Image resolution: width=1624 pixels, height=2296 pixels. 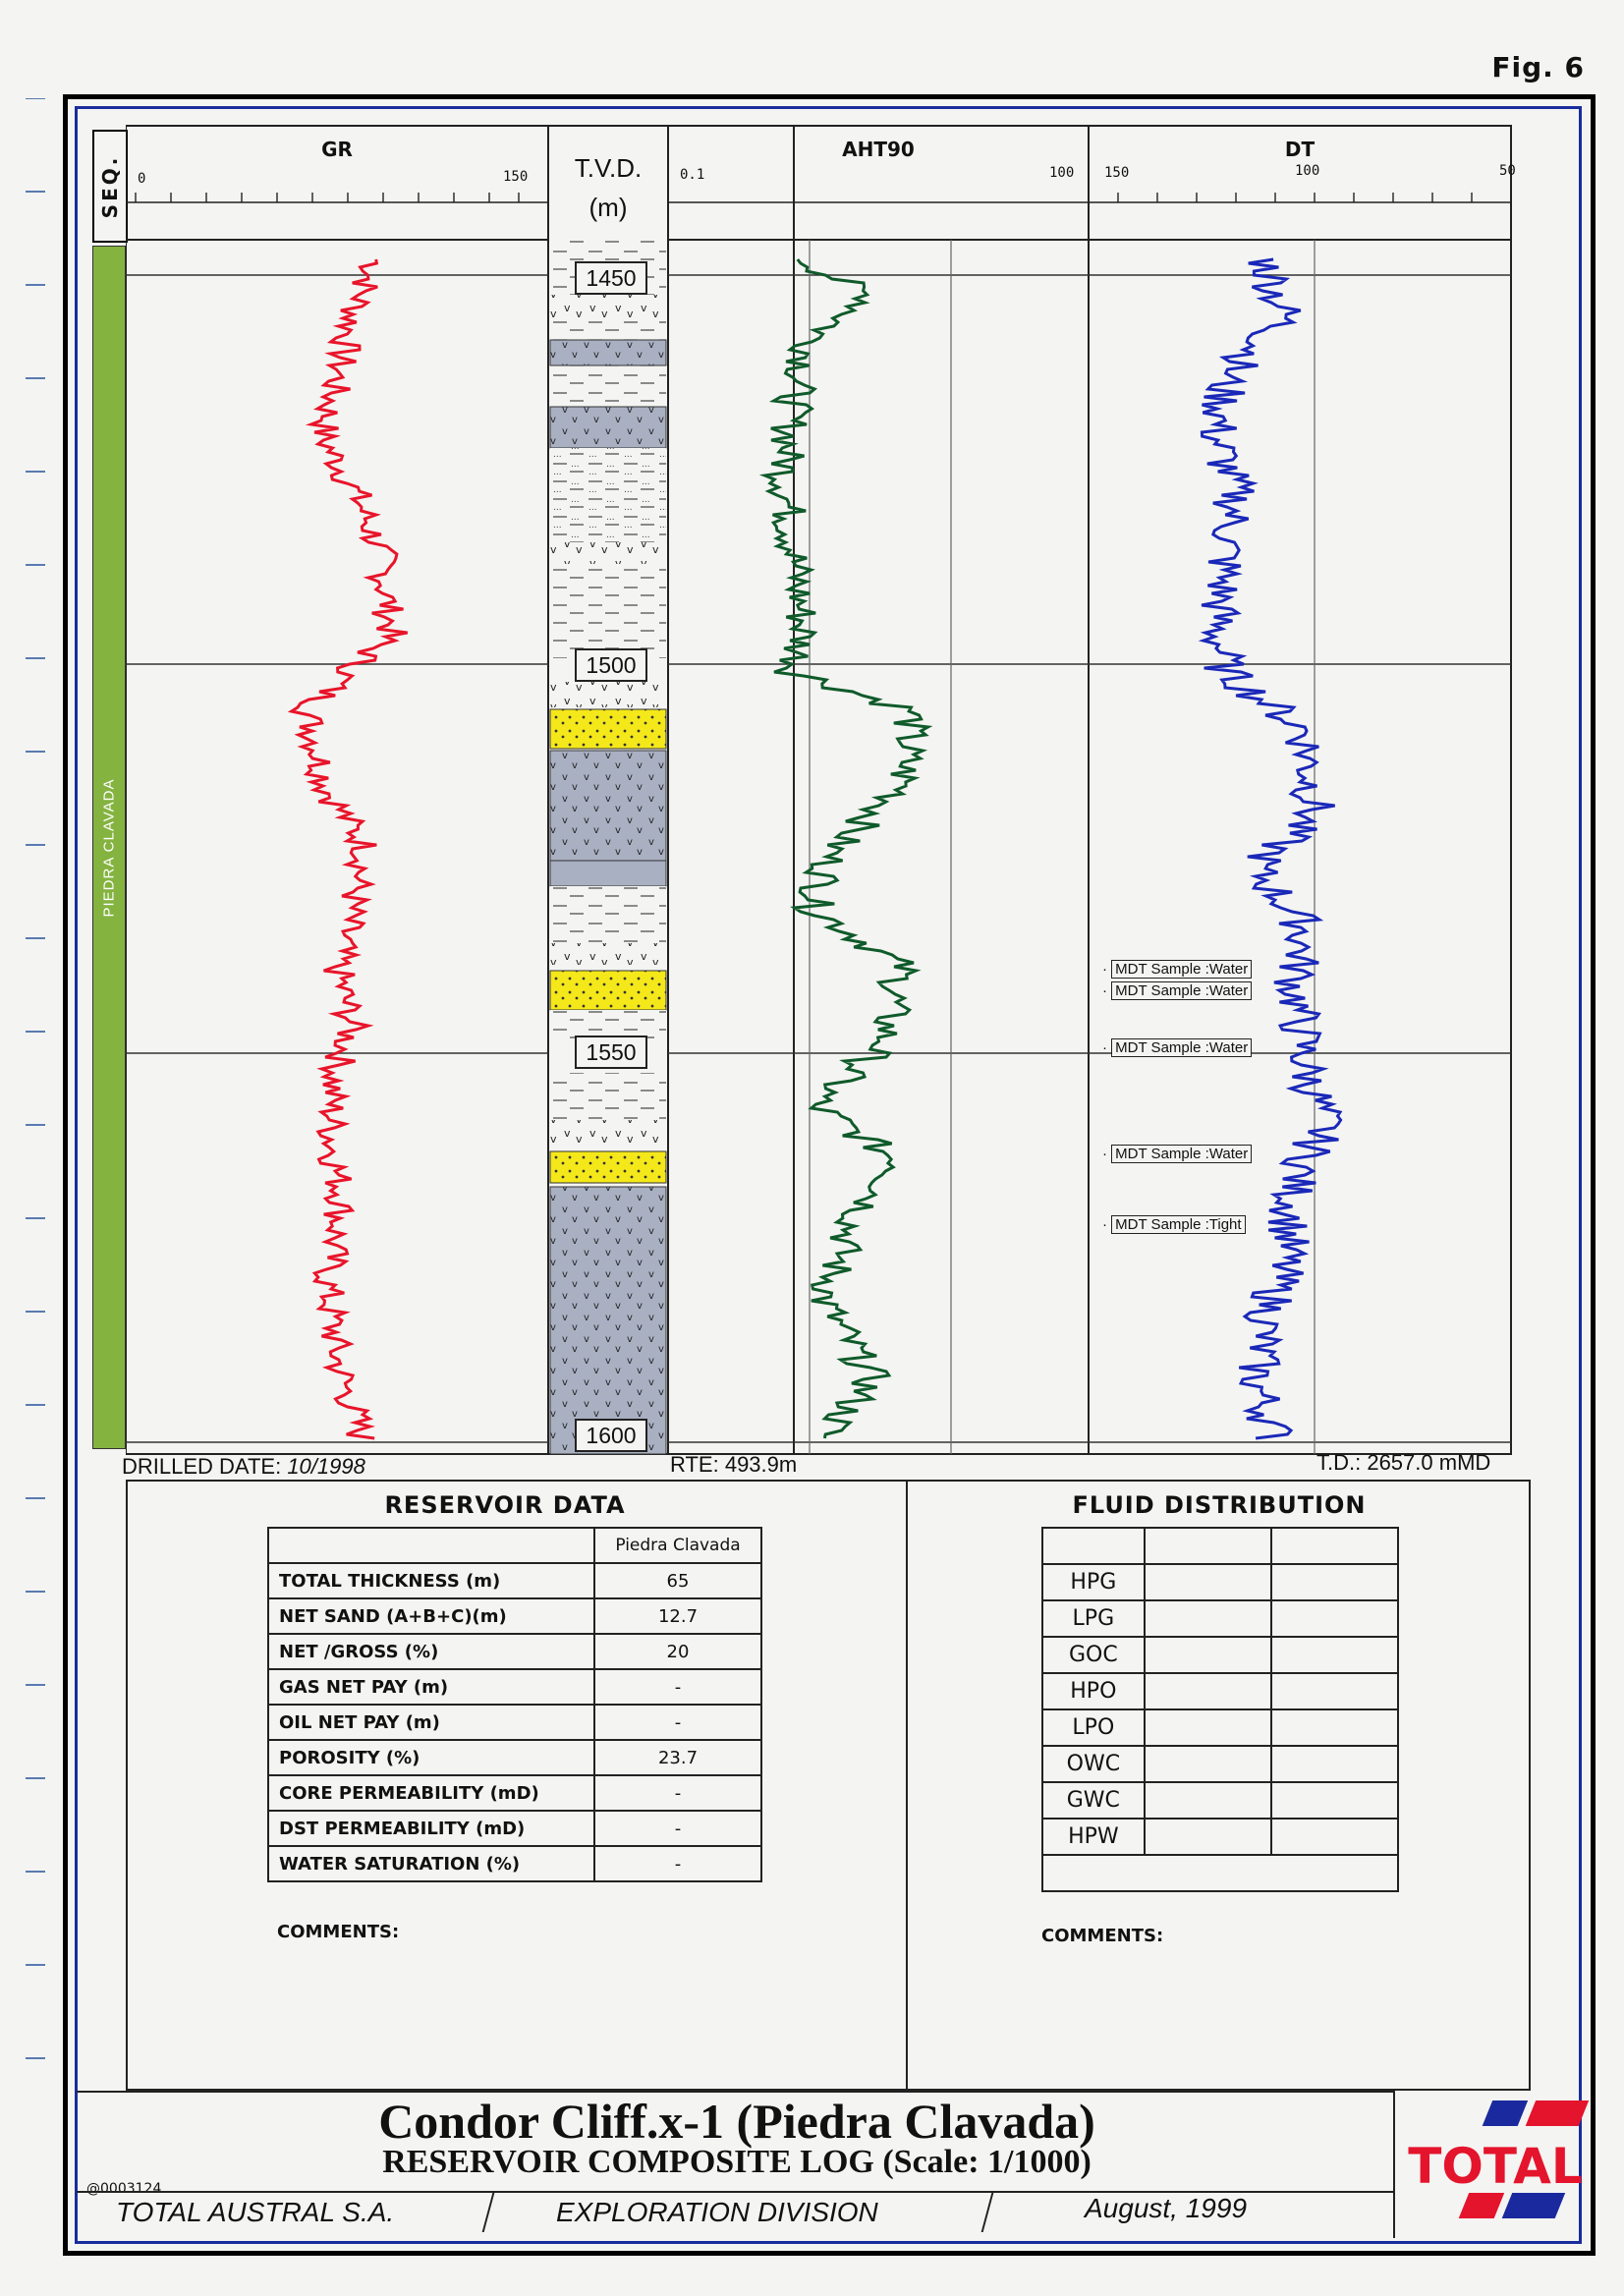 I want to click on tvd-header: T.V.D., so click(x=608, y=168).